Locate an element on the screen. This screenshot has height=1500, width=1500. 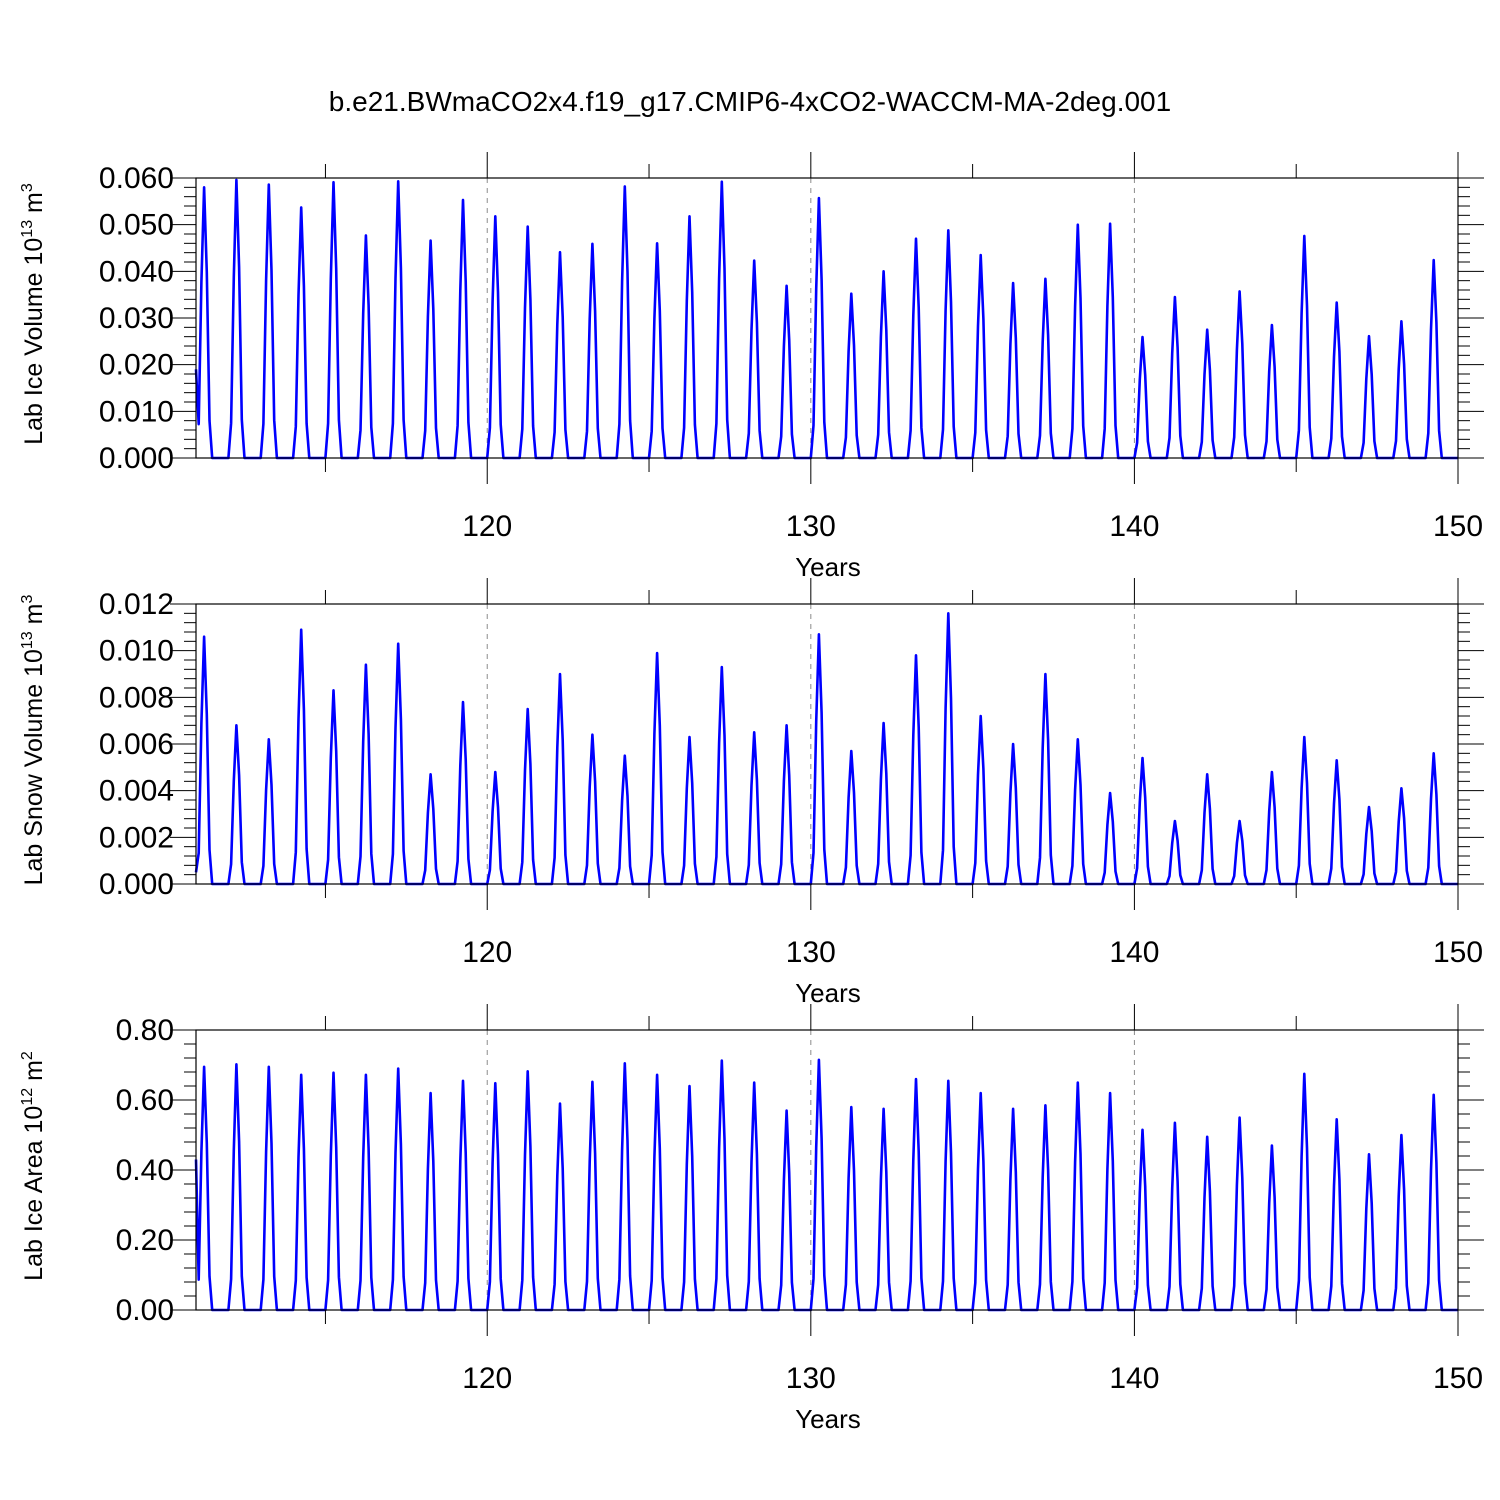
data-series-line is located at coordinates (826, 1185).